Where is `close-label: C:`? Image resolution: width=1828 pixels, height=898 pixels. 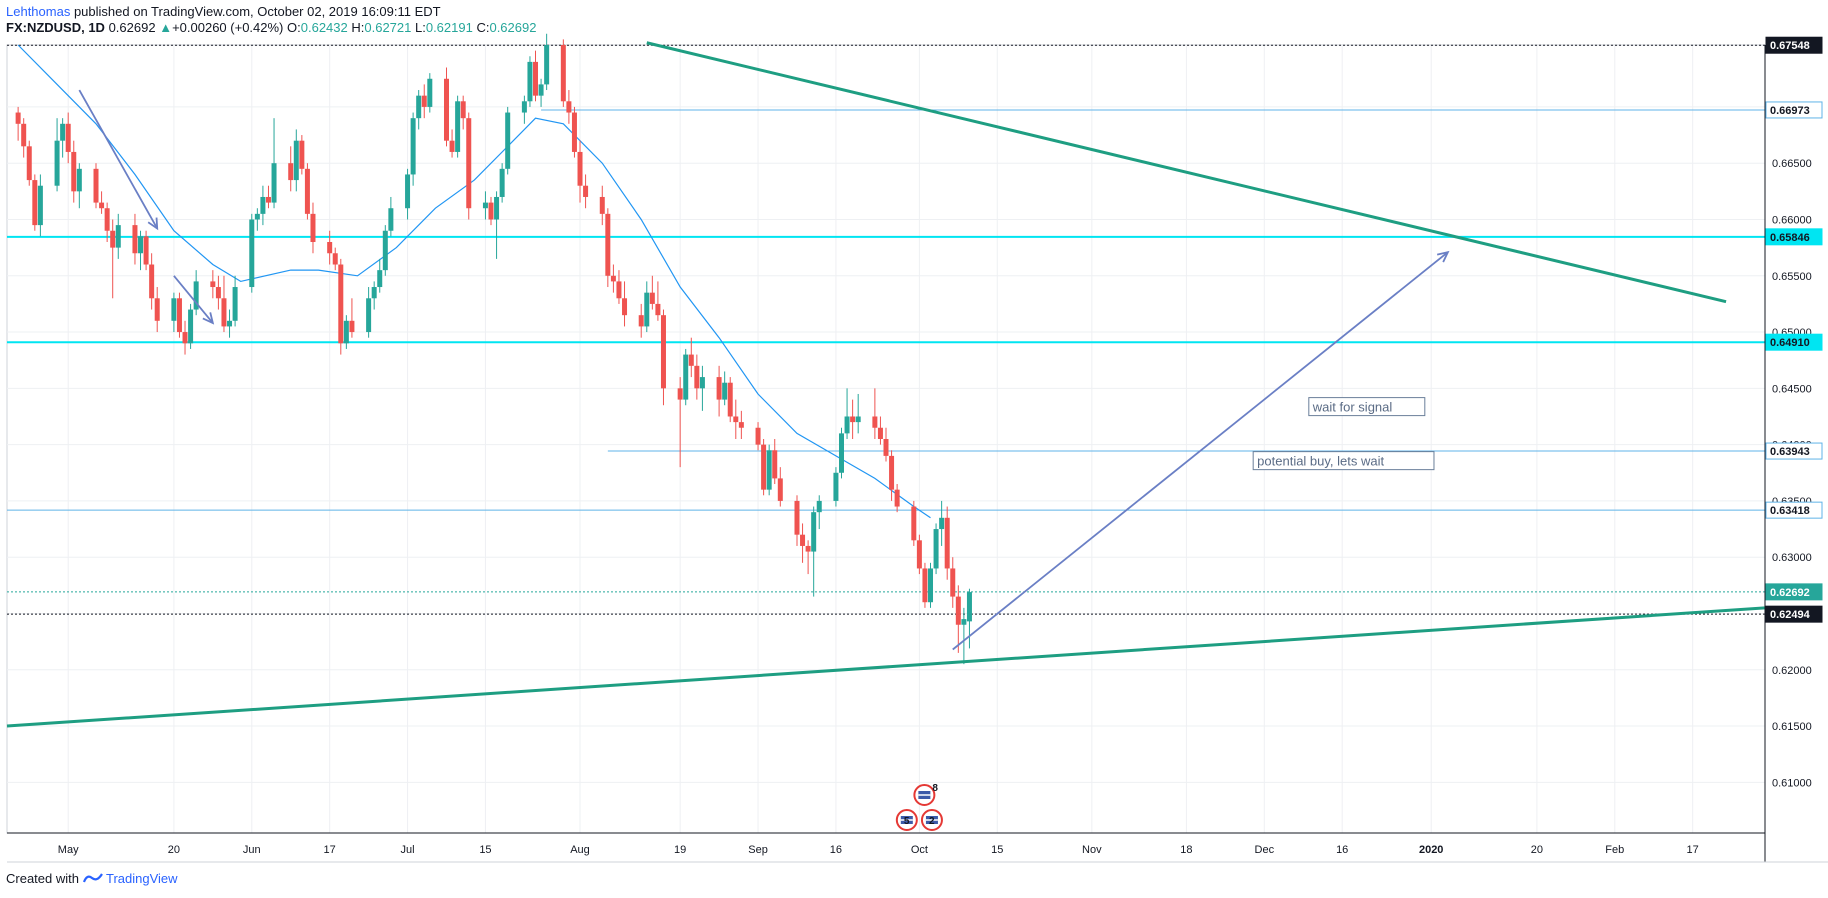 close-label: C: is located at coordinates (483, 27).